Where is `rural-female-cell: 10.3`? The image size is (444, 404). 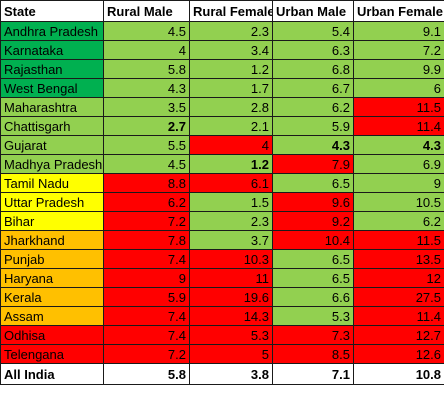
rural-female-cell: 10.3 is located at coordinates (231, 259).